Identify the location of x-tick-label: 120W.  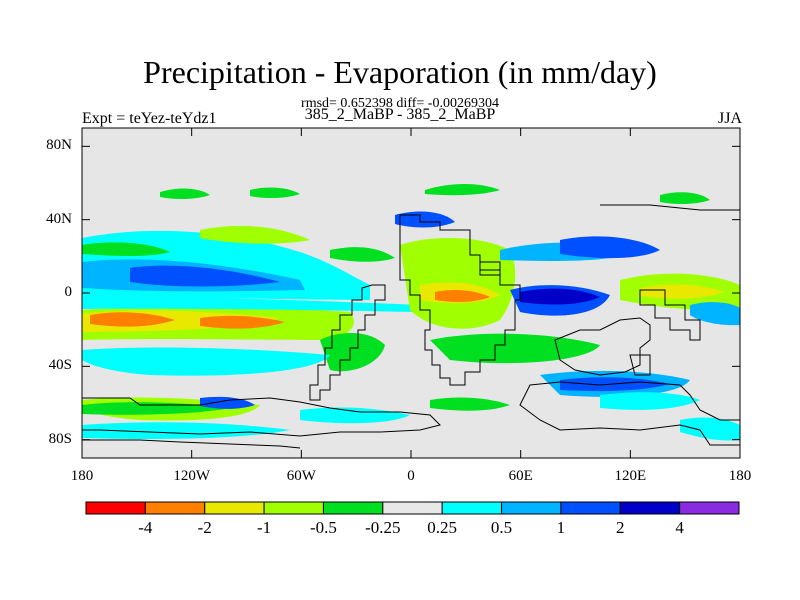
(191, 476).